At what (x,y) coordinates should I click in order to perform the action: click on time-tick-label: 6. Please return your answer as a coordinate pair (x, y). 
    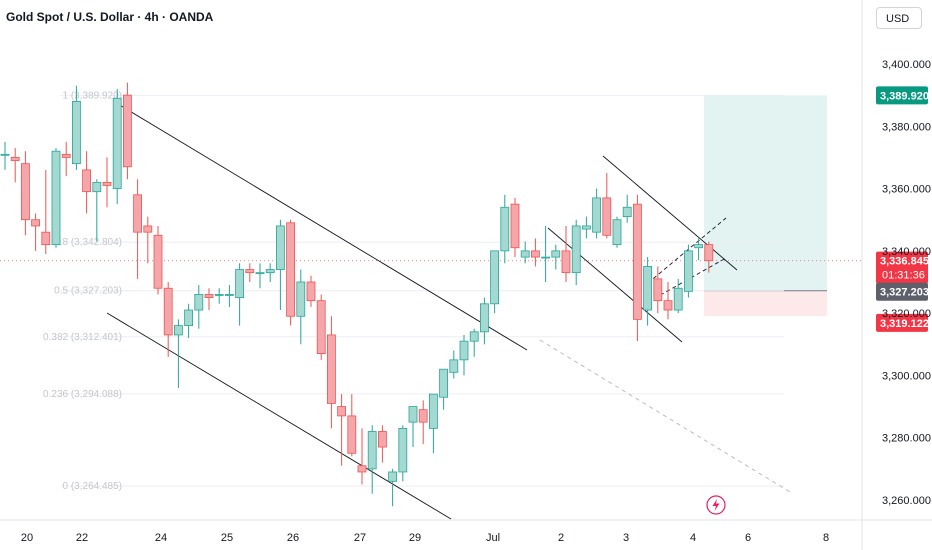
    Looking at the image, I should click on (748, 538).